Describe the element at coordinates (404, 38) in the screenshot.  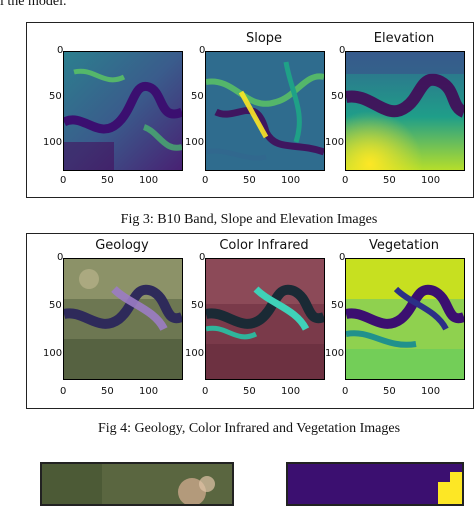
I see `panel-title: Elevation` at that location.